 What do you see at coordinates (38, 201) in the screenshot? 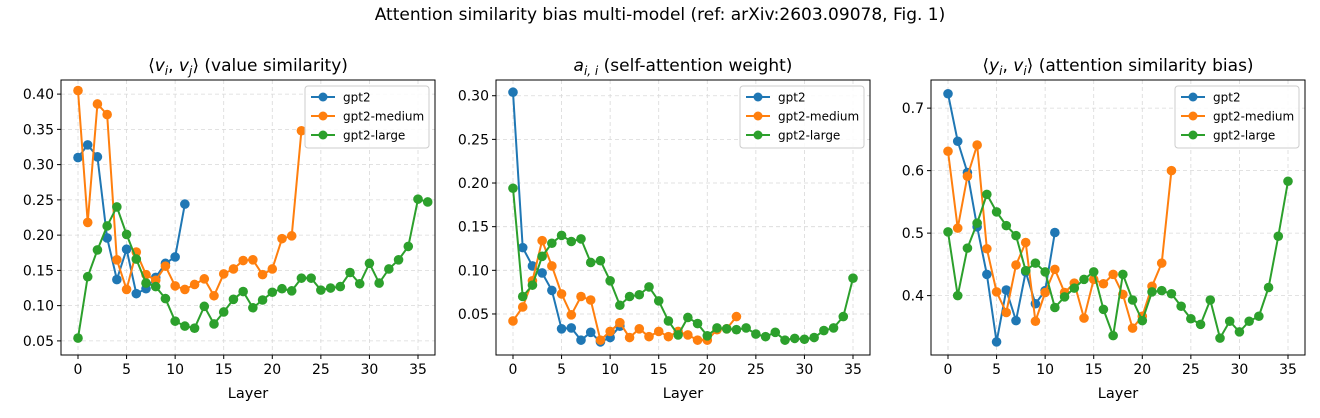
I see `y-tick-label: 0.25` at bounding box center [38, 201].